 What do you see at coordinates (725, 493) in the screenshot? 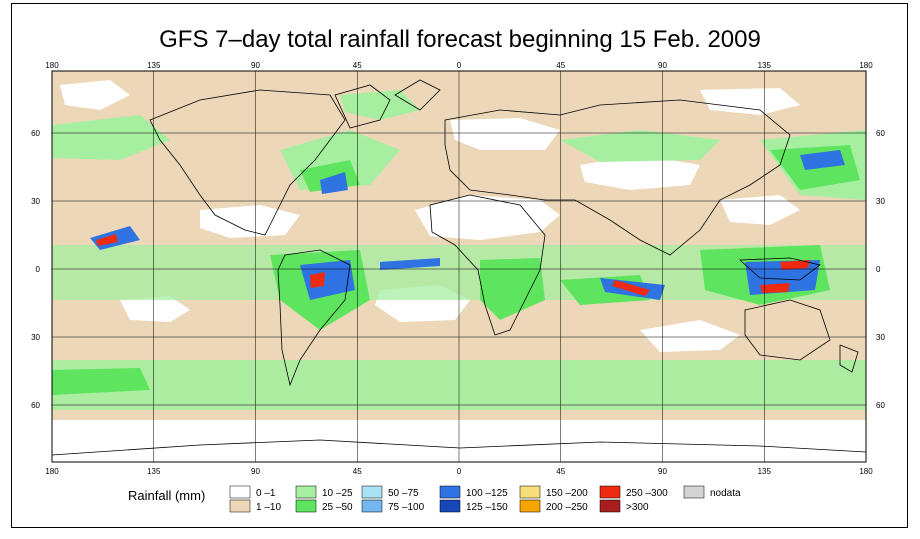
I see `legend-label: nodata` at bounding box center [725, 493].